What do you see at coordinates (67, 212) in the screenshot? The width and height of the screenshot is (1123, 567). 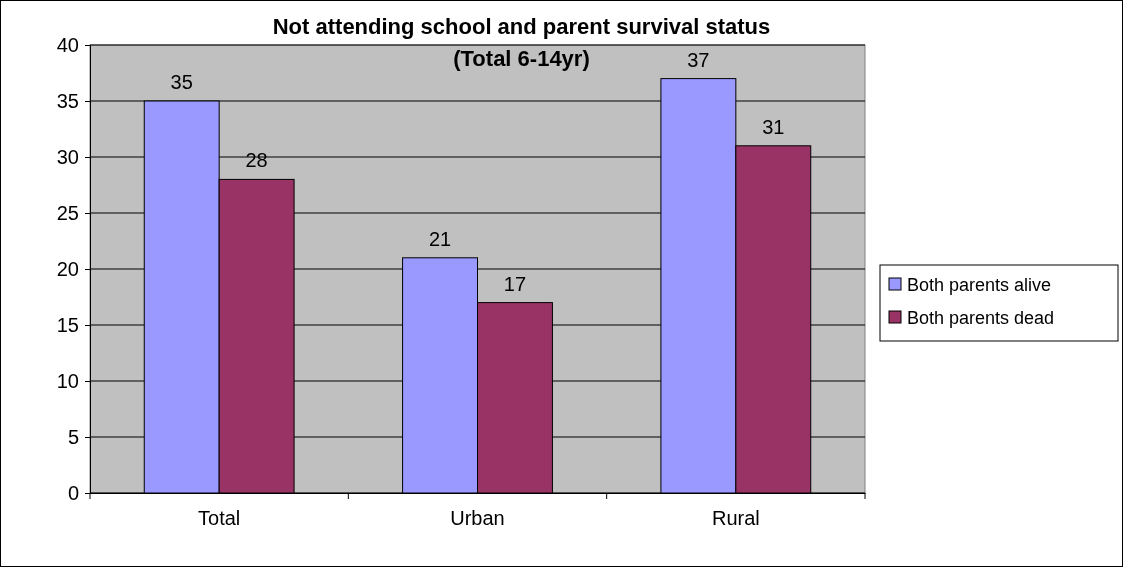 I see `y-tick-label: 25` at bounding box center [67, 212].